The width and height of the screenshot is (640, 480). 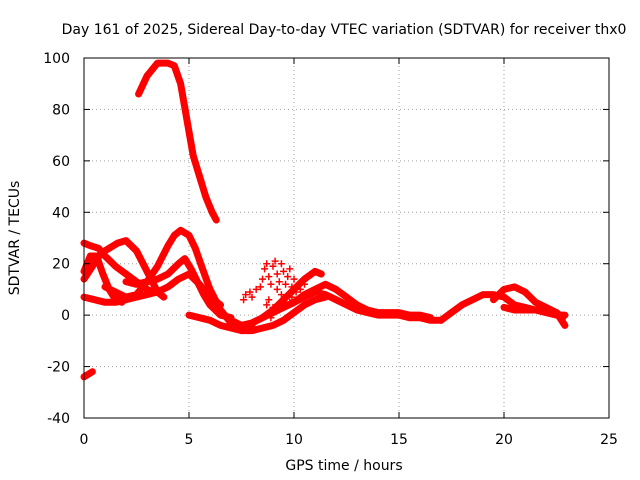 What do you see at coordinates (294, 440) in the screenshot?
I see `x-tick-label: 10` at bounding box center [294, 440].